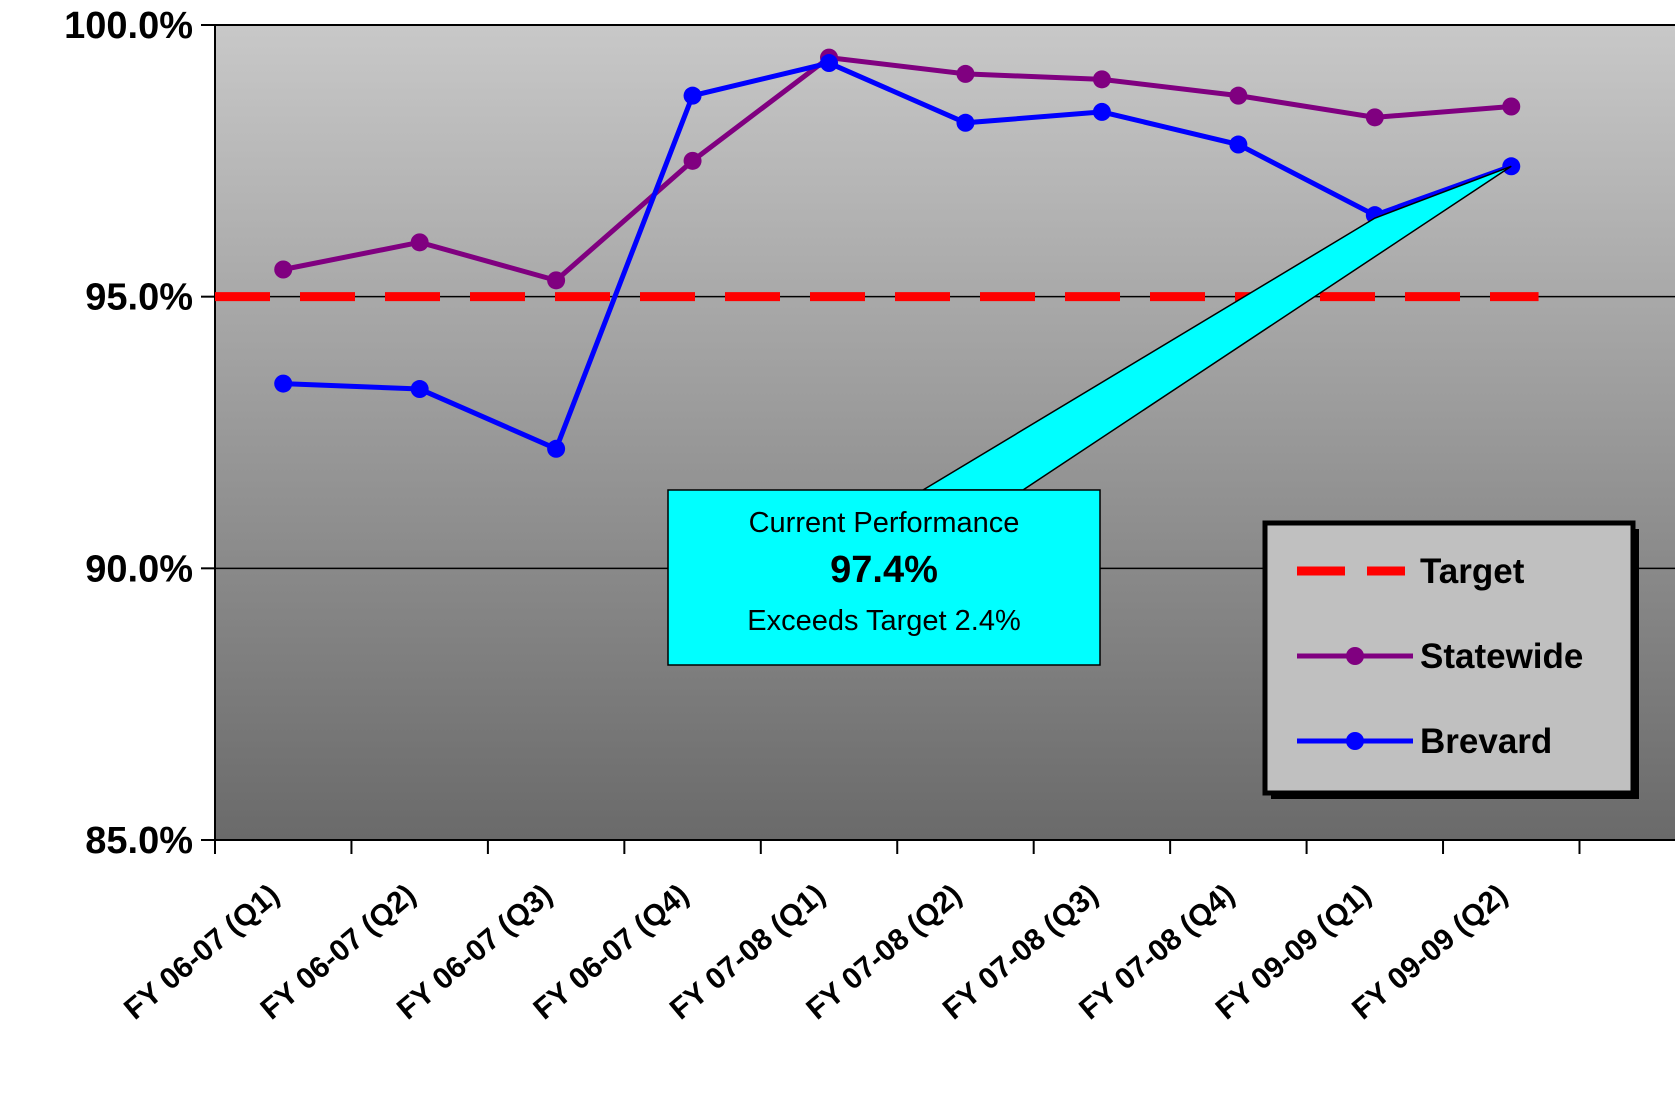 This screenshot has height=1095, width=1675. I want to click on legend-item: Statewide, so click(1440, 656).